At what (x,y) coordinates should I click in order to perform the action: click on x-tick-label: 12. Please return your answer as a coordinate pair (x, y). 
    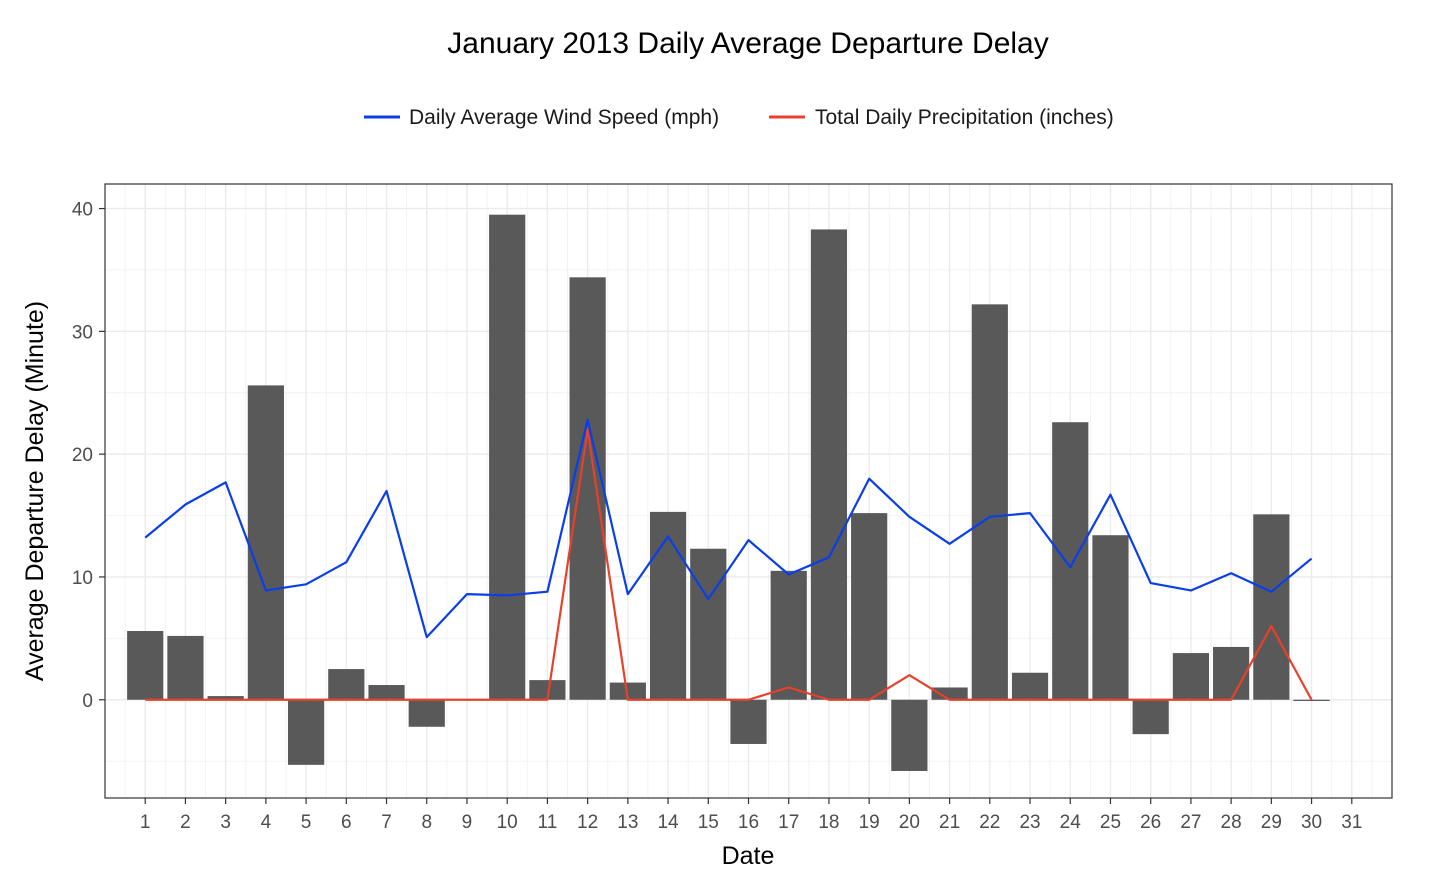
    Looking at the image, I should click on (587, 822).